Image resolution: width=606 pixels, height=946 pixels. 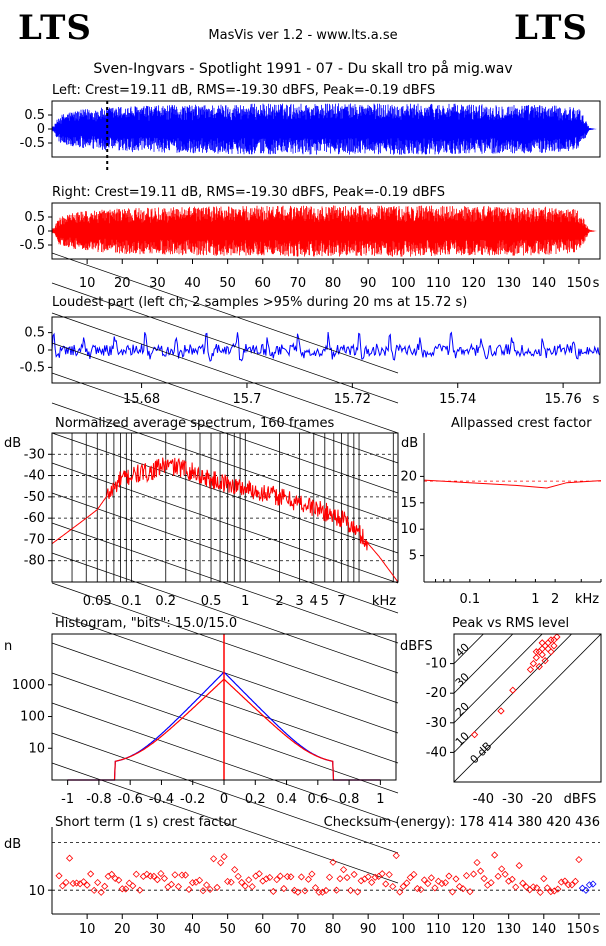 I want to click on loudest-part-signal, so click(x=326, y=346).